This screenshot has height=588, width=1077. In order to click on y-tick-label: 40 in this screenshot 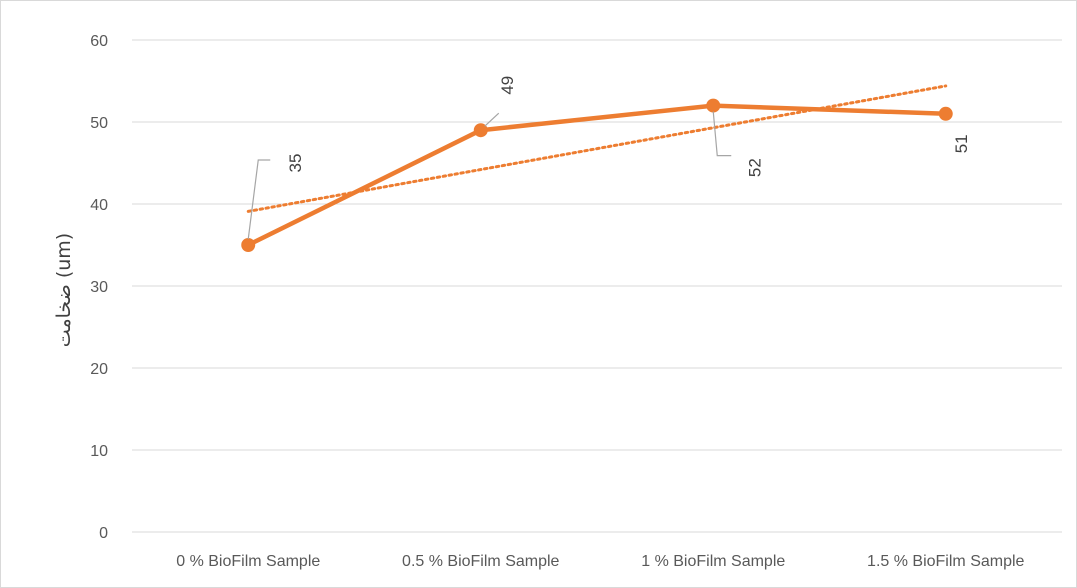, I will do `click(99, 205)`.